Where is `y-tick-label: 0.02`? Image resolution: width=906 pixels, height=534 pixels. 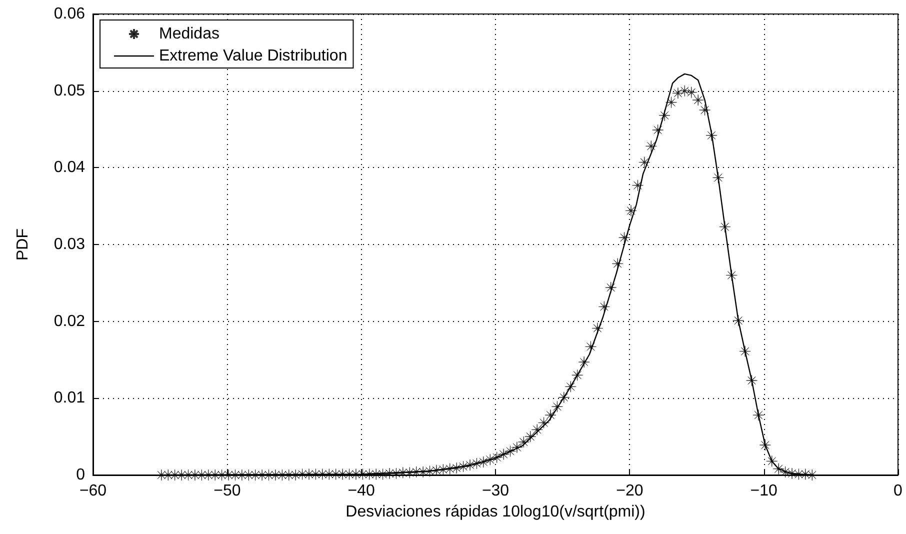
y-tick-label: 0.02 is located at coordinates (70, 321).